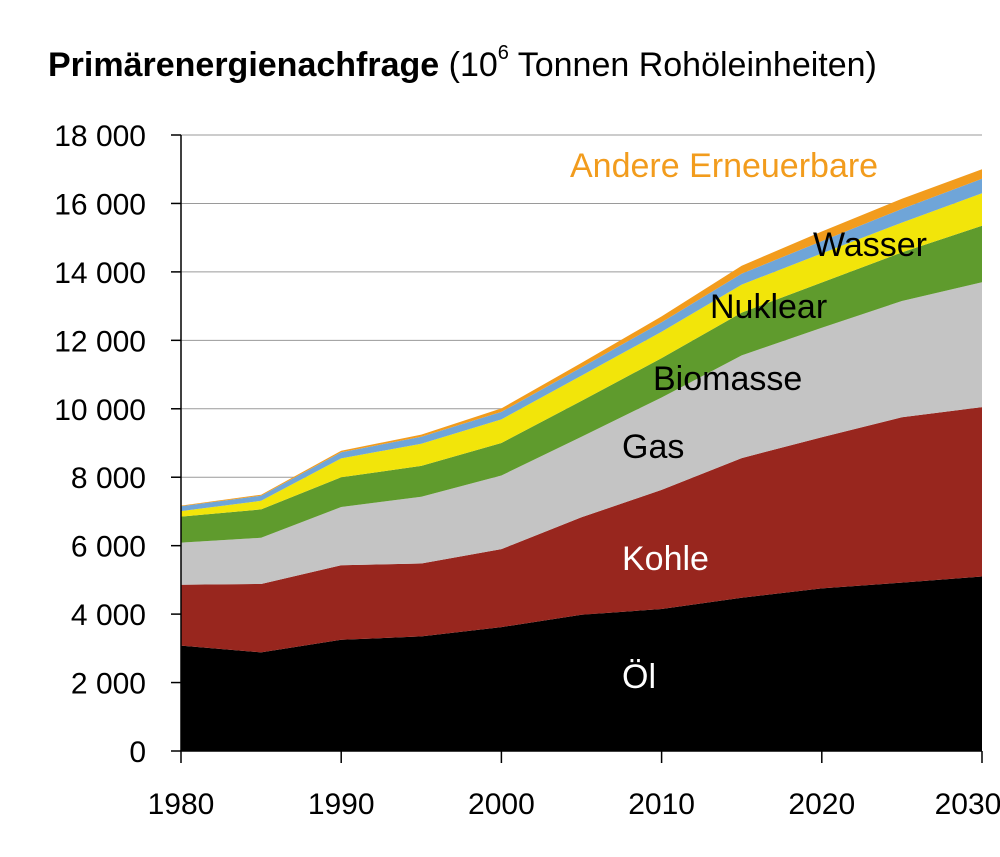 This screenshot has width=1000, height=857. I want to click on y-tick-label: 18 000, so click(100, 136).